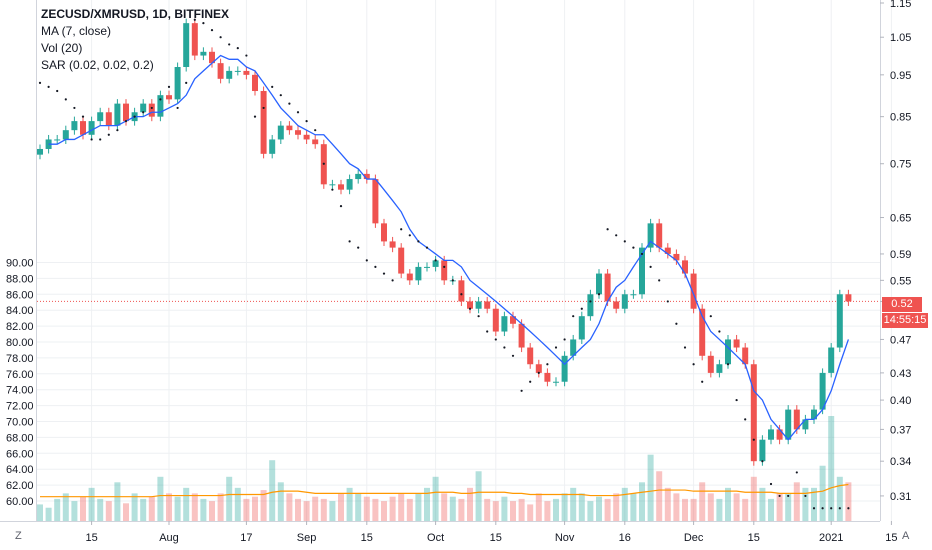 The height and width of the screenshot is (550, 932). What do you see at coordinates (900, 219) in the screenshot?
I see `right-axis-tick-label: 0.65` at bounding box center [900, 219].